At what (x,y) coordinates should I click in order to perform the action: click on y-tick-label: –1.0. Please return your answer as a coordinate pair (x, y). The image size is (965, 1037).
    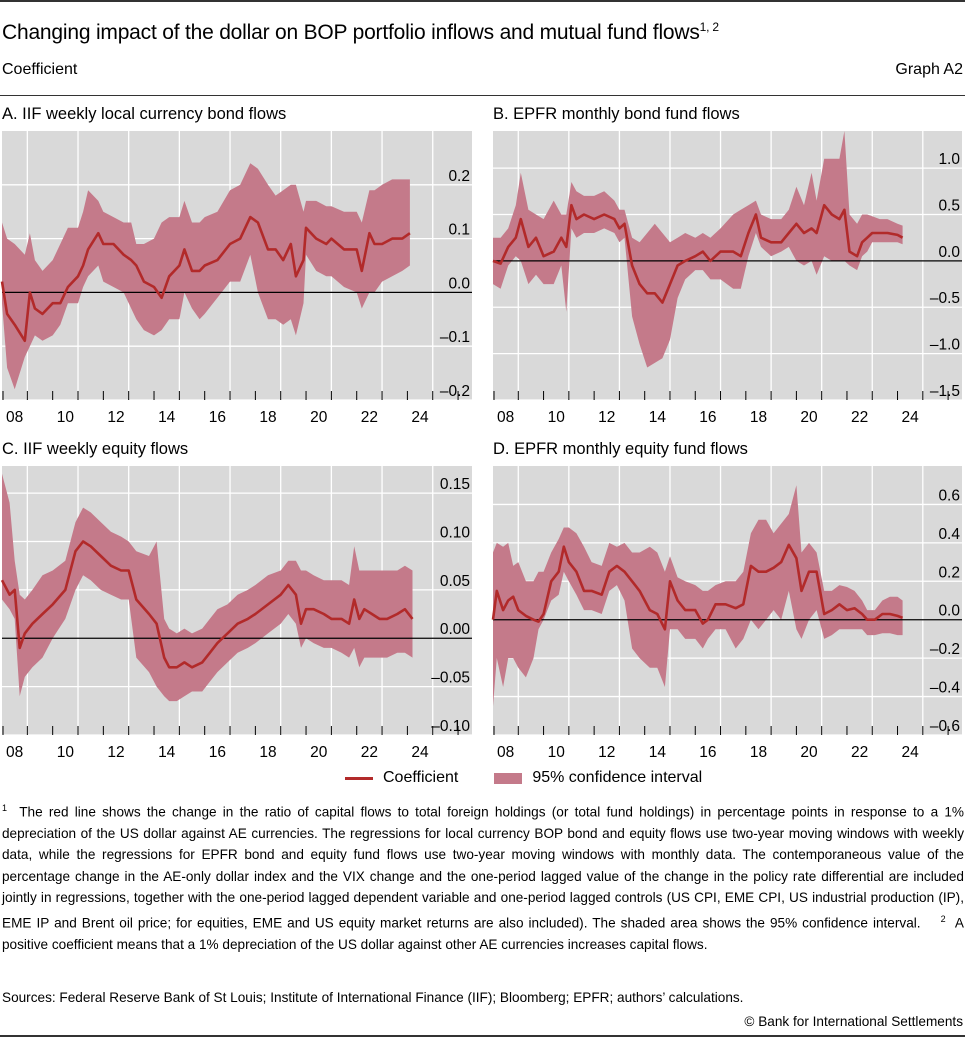
    Looking at the image, I should click on (945, 345).